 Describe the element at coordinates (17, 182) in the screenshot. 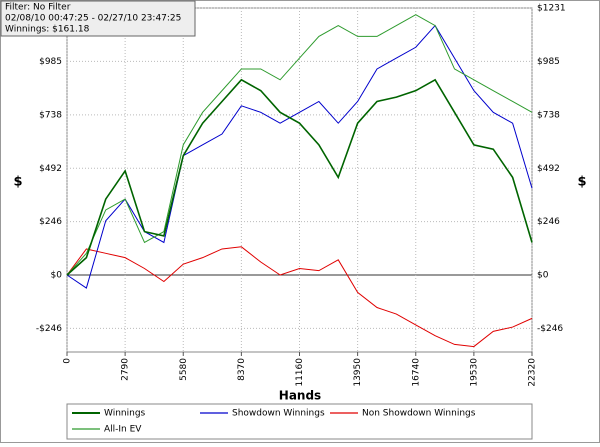

I see `y-axis-label: $` at that location.